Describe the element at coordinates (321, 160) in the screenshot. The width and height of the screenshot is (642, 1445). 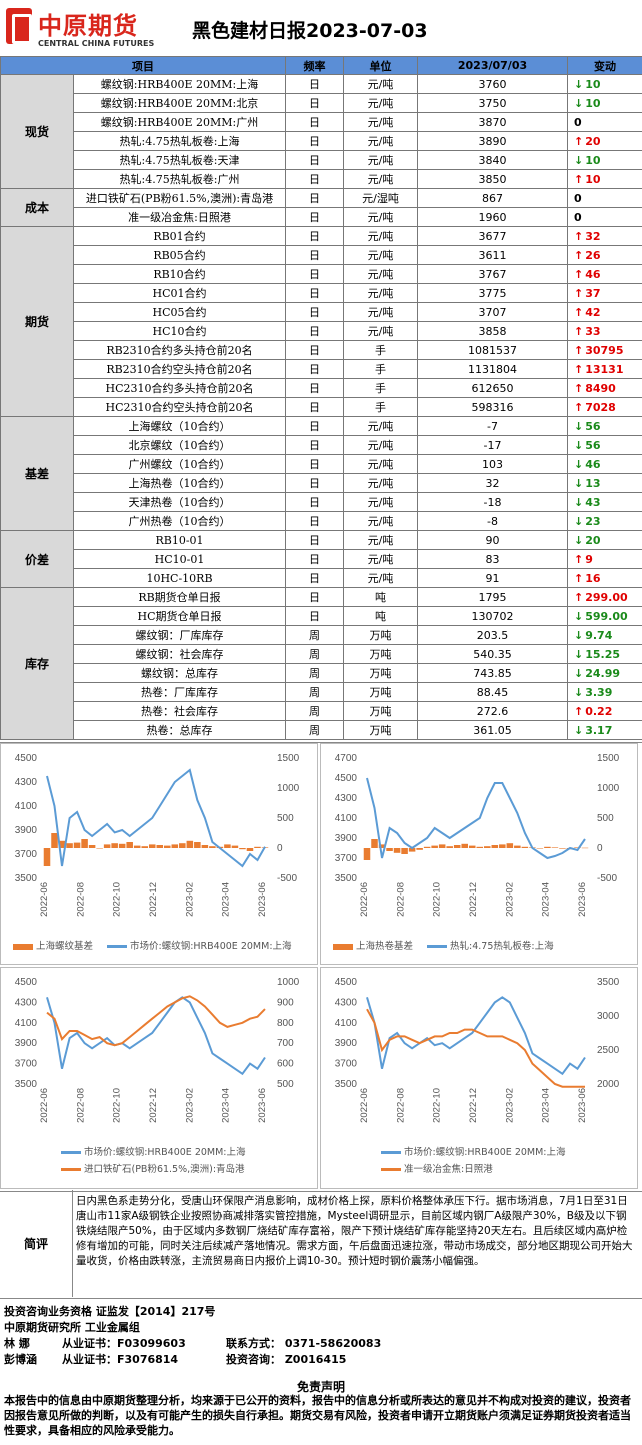
I see `table-row: 热轧:4.75热轧板卷:天津日元/吨 3840 ↓ 10` at that location.